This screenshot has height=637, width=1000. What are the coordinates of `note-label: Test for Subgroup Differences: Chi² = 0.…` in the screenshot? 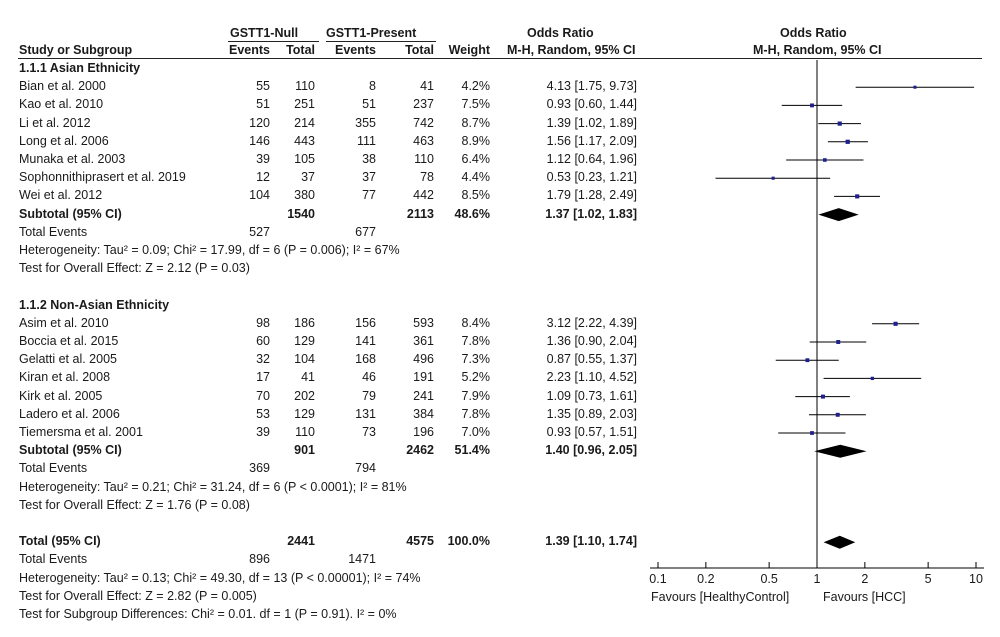 It's located at (208, 614).